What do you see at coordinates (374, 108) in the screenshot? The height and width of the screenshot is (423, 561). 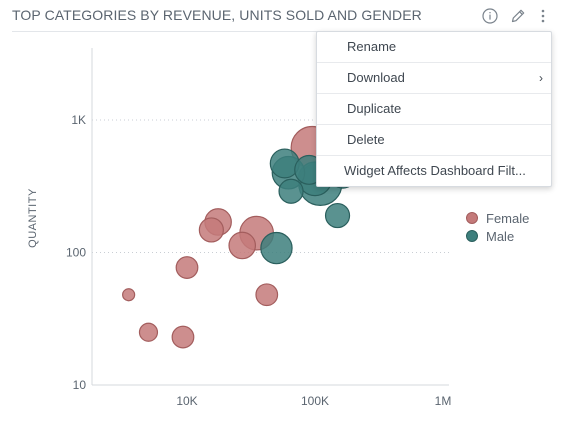 I see `menu-item-duplicate-label: Duplicate` at bounding box center [374, 108].